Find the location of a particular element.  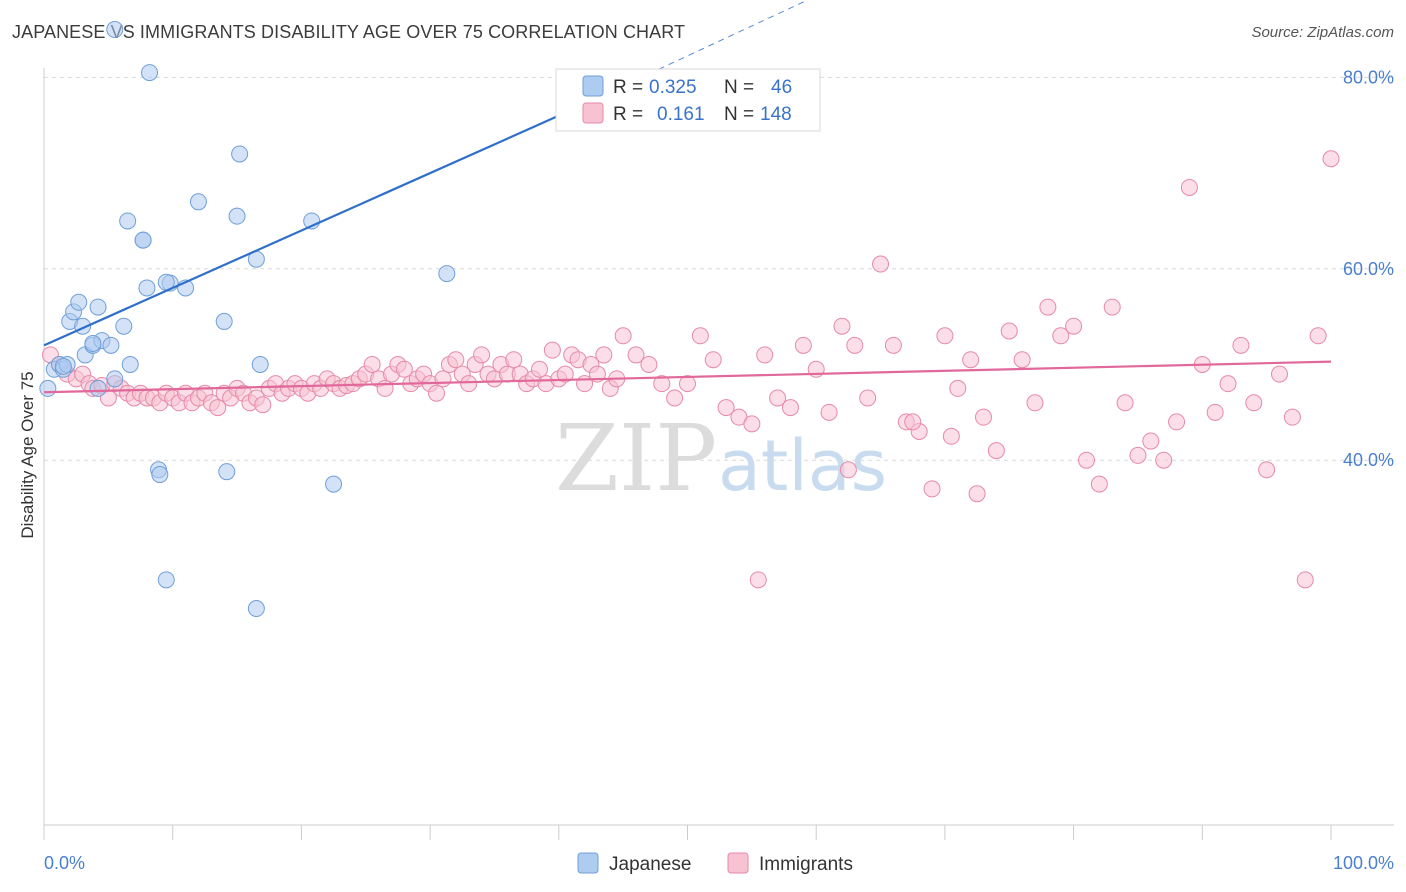

bottom-legend-label-immigrants: Immigrants is located at coordinates (806, 864).